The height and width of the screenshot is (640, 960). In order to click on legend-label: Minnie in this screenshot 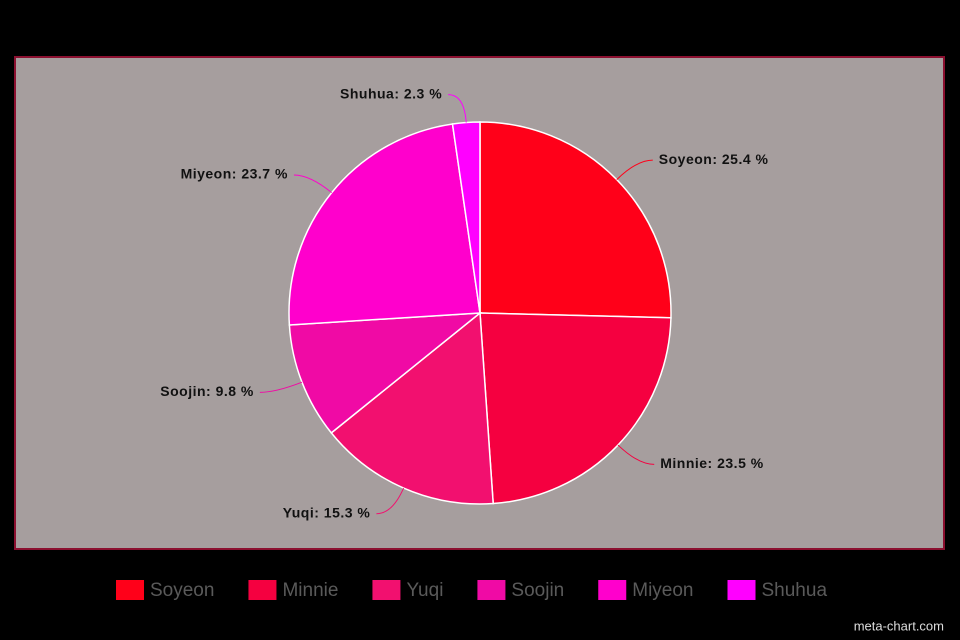, I will do `click(310, 590)`.